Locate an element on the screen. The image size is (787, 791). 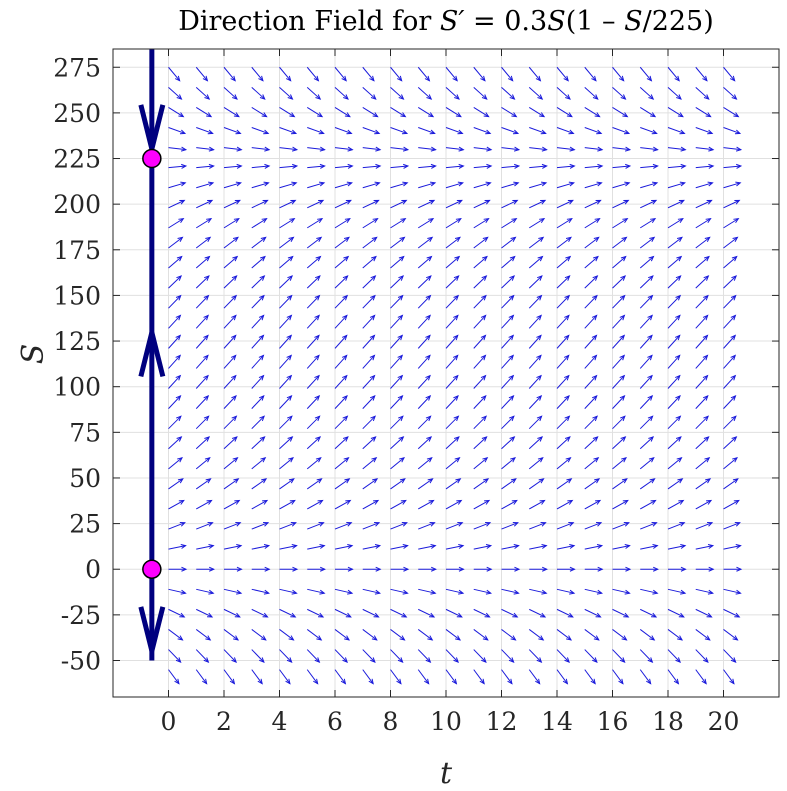
equilibrium-point is located at coordinates (152, 569).